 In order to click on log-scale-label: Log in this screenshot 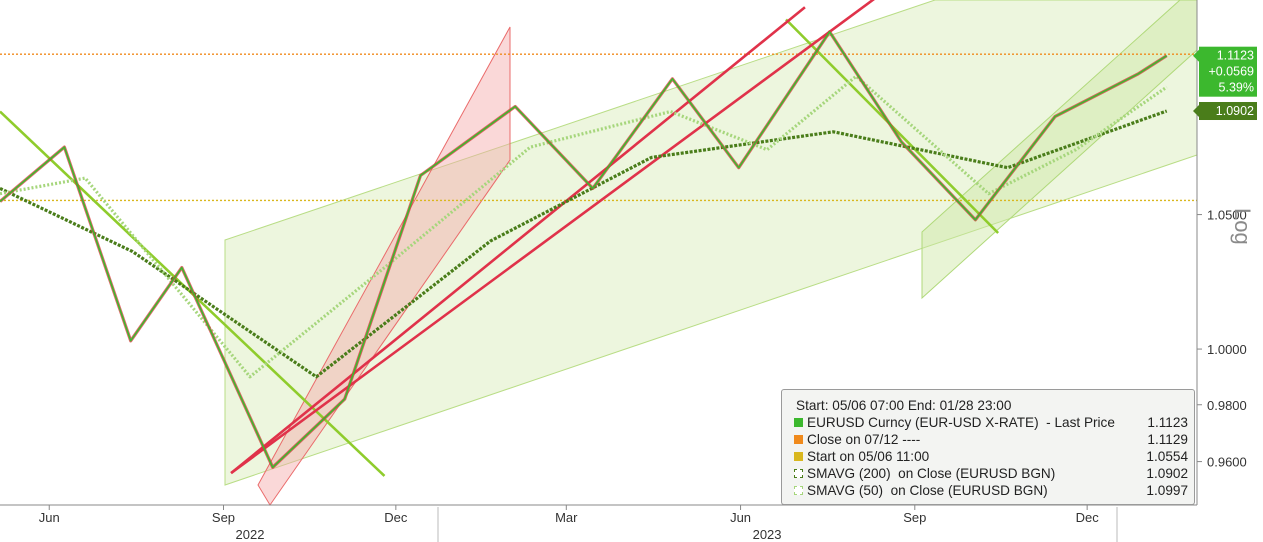, I will do `click(1242, 226)`.